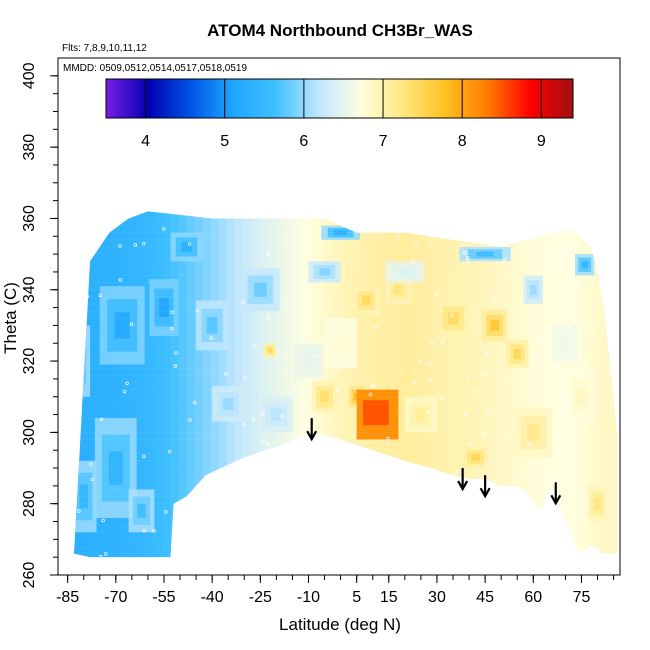 This screenshot has height=650, width=650. What do you see at coordinates (335, 590) in the screenshot?
I see `x-axis: -85 -70 -55 -40 -25 -10 5 15 30 45 60 75` at bounding box center [335, 590].